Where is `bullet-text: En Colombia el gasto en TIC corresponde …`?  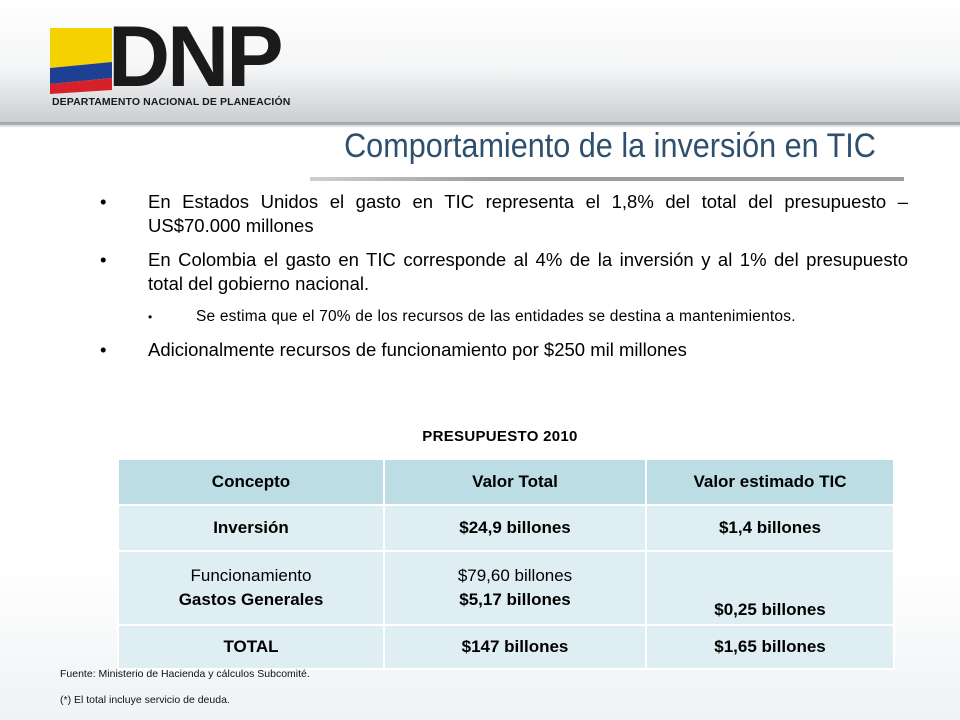 bullet-text: En Colombia el gasto en TIC corresponde … is located at coordinates (528, 271).